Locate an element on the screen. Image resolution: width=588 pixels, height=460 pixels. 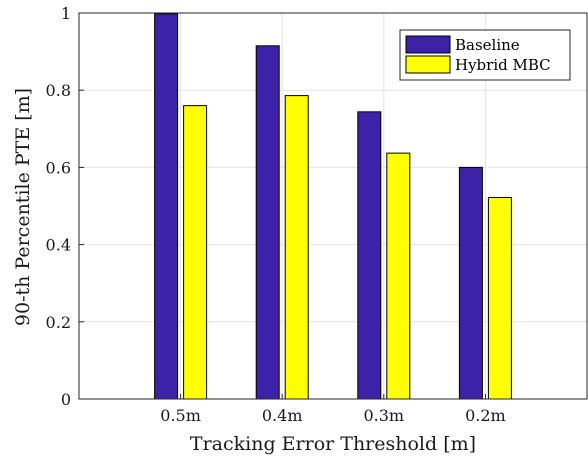
y-tick-label: 0.6 is located at coordinates (58, 167).